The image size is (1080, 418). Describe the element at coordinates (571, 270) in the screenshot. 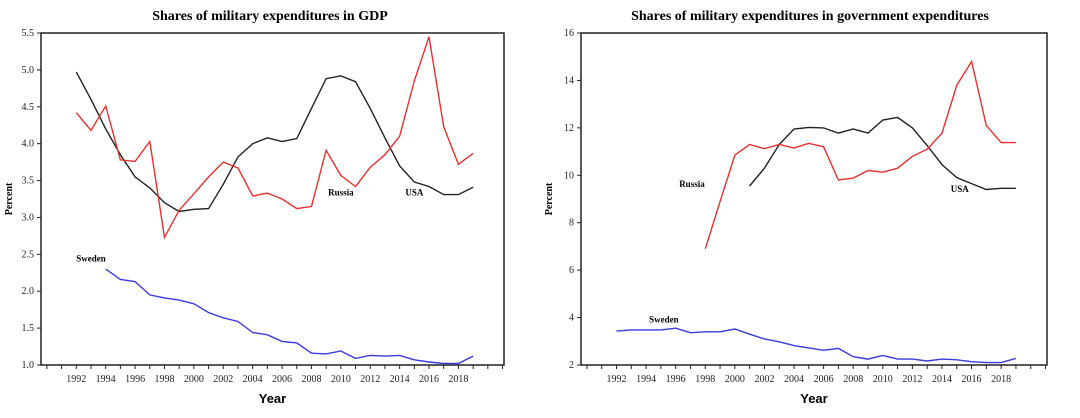

I see `y-tick-label: 6` at that location.